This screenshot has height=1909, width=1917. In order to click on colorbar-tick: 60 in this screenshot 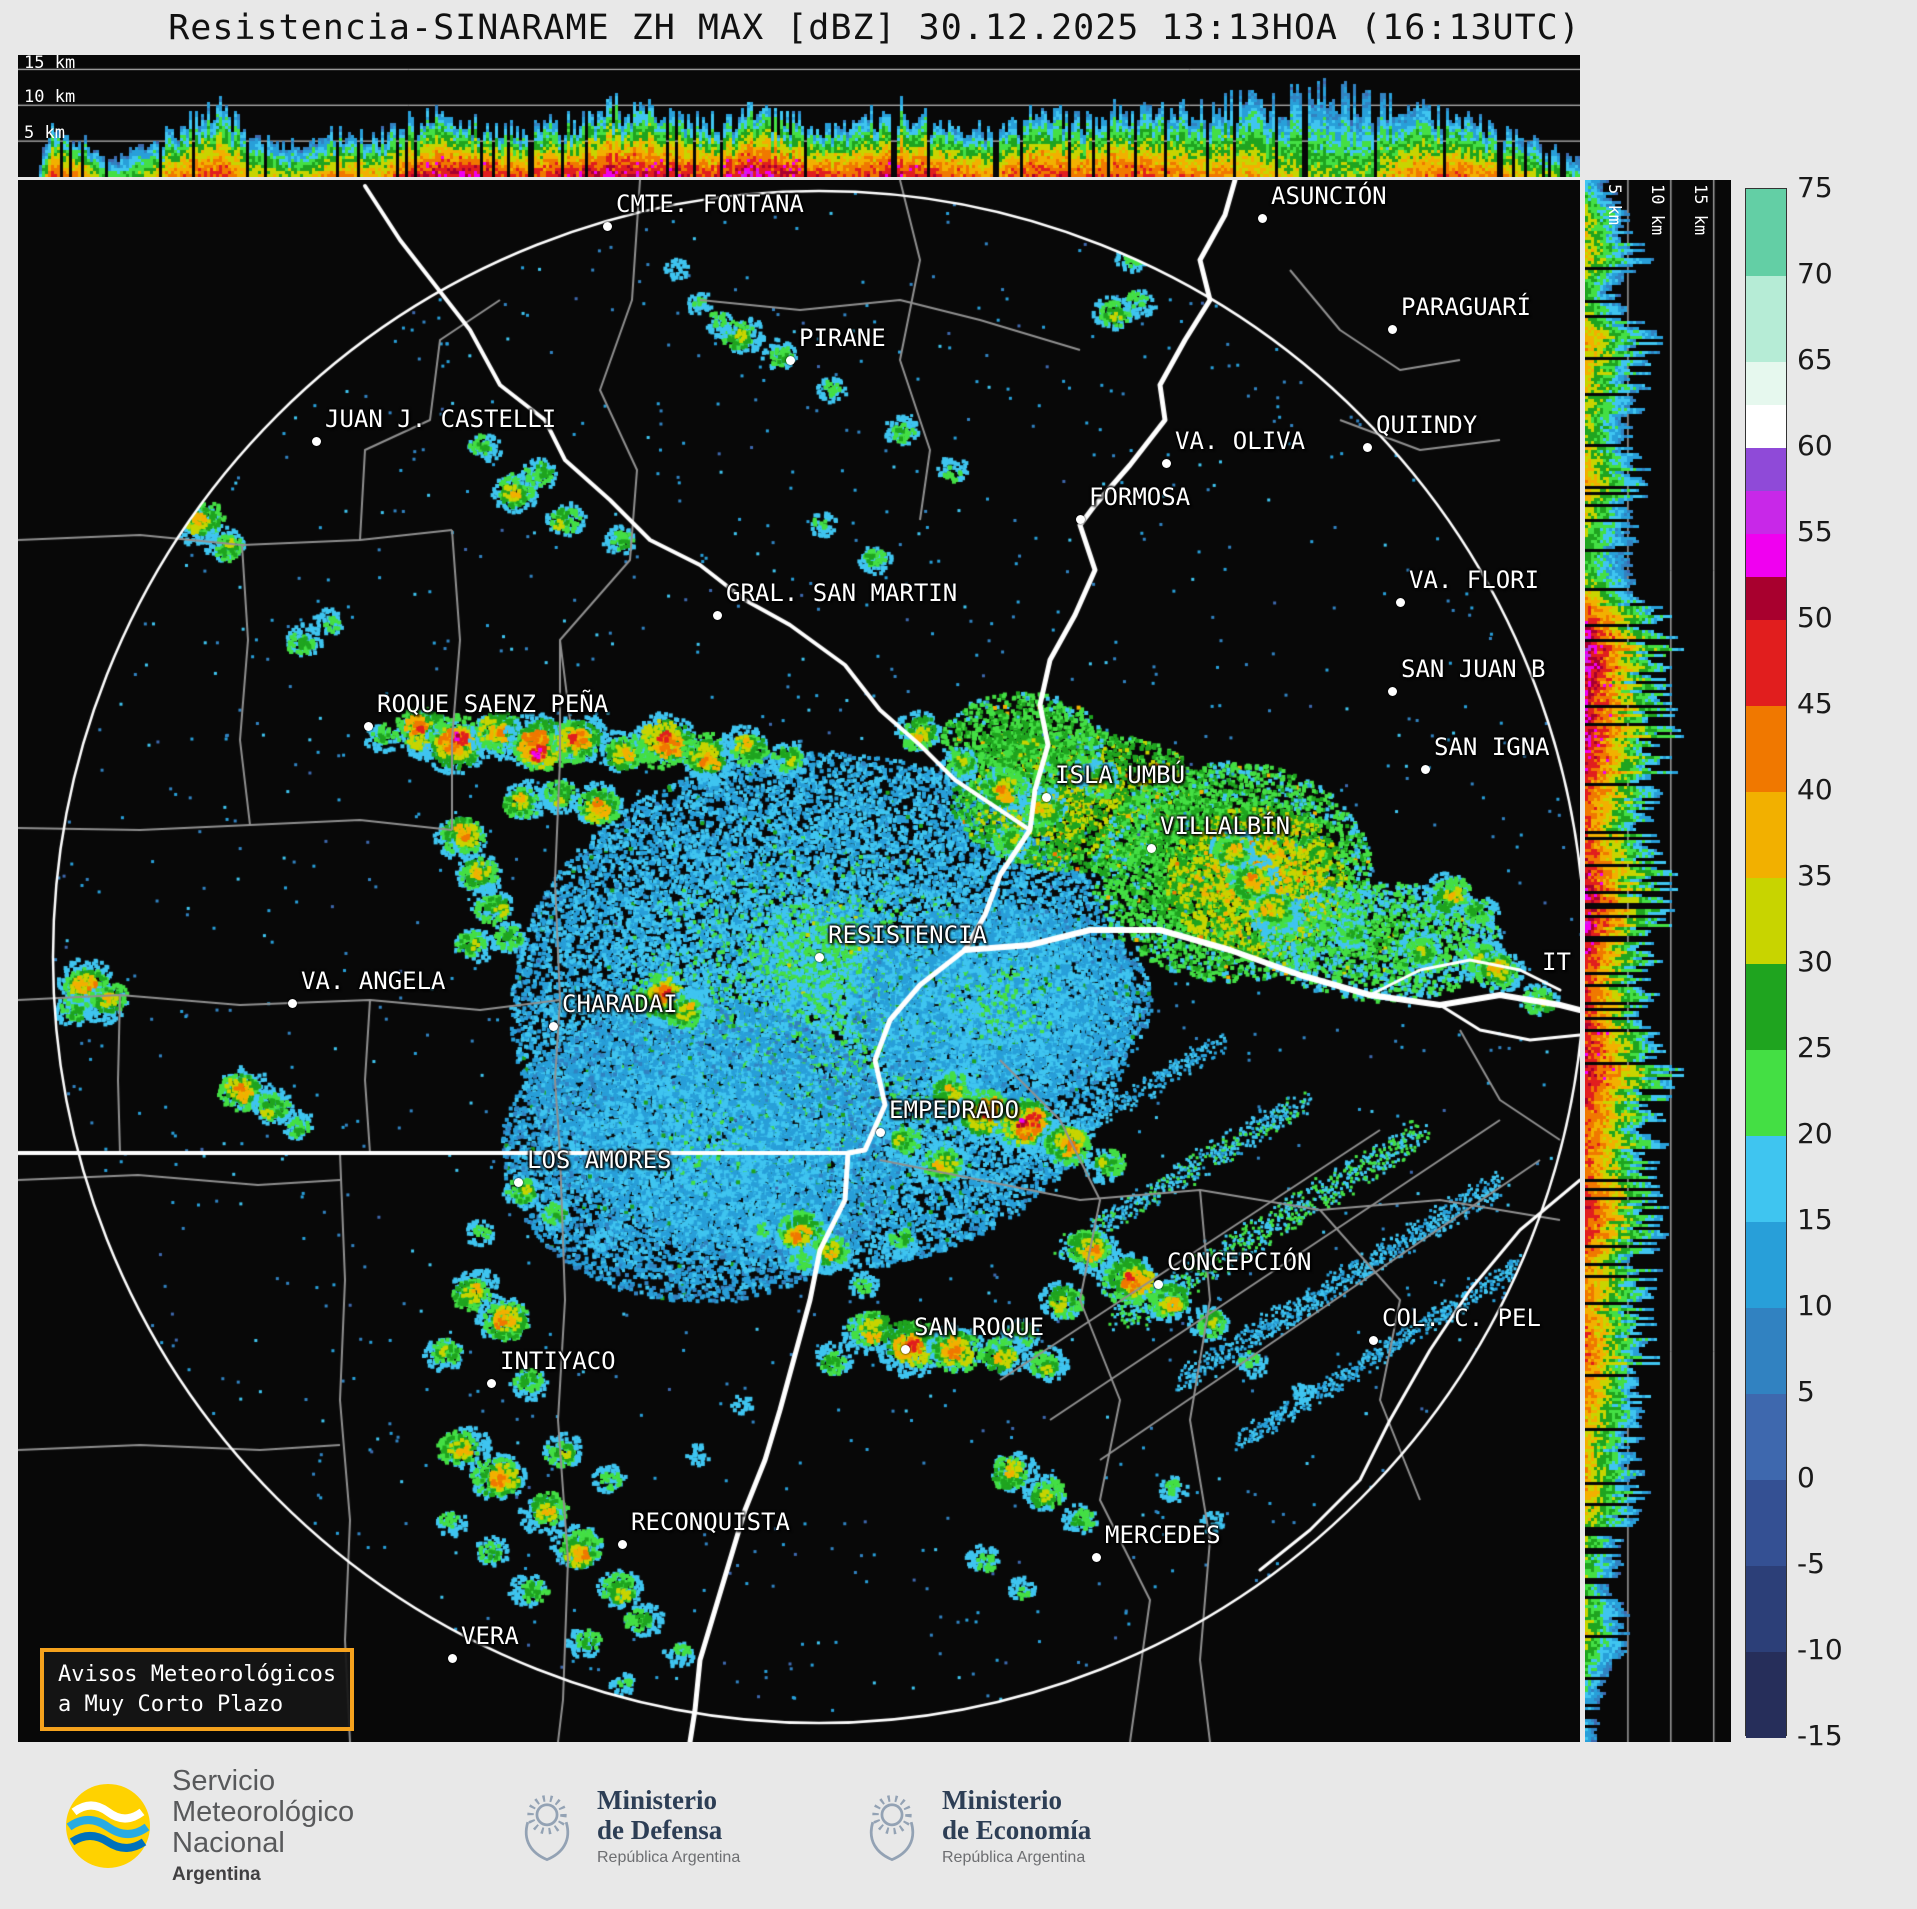, I will do `click(1815, 445)`.